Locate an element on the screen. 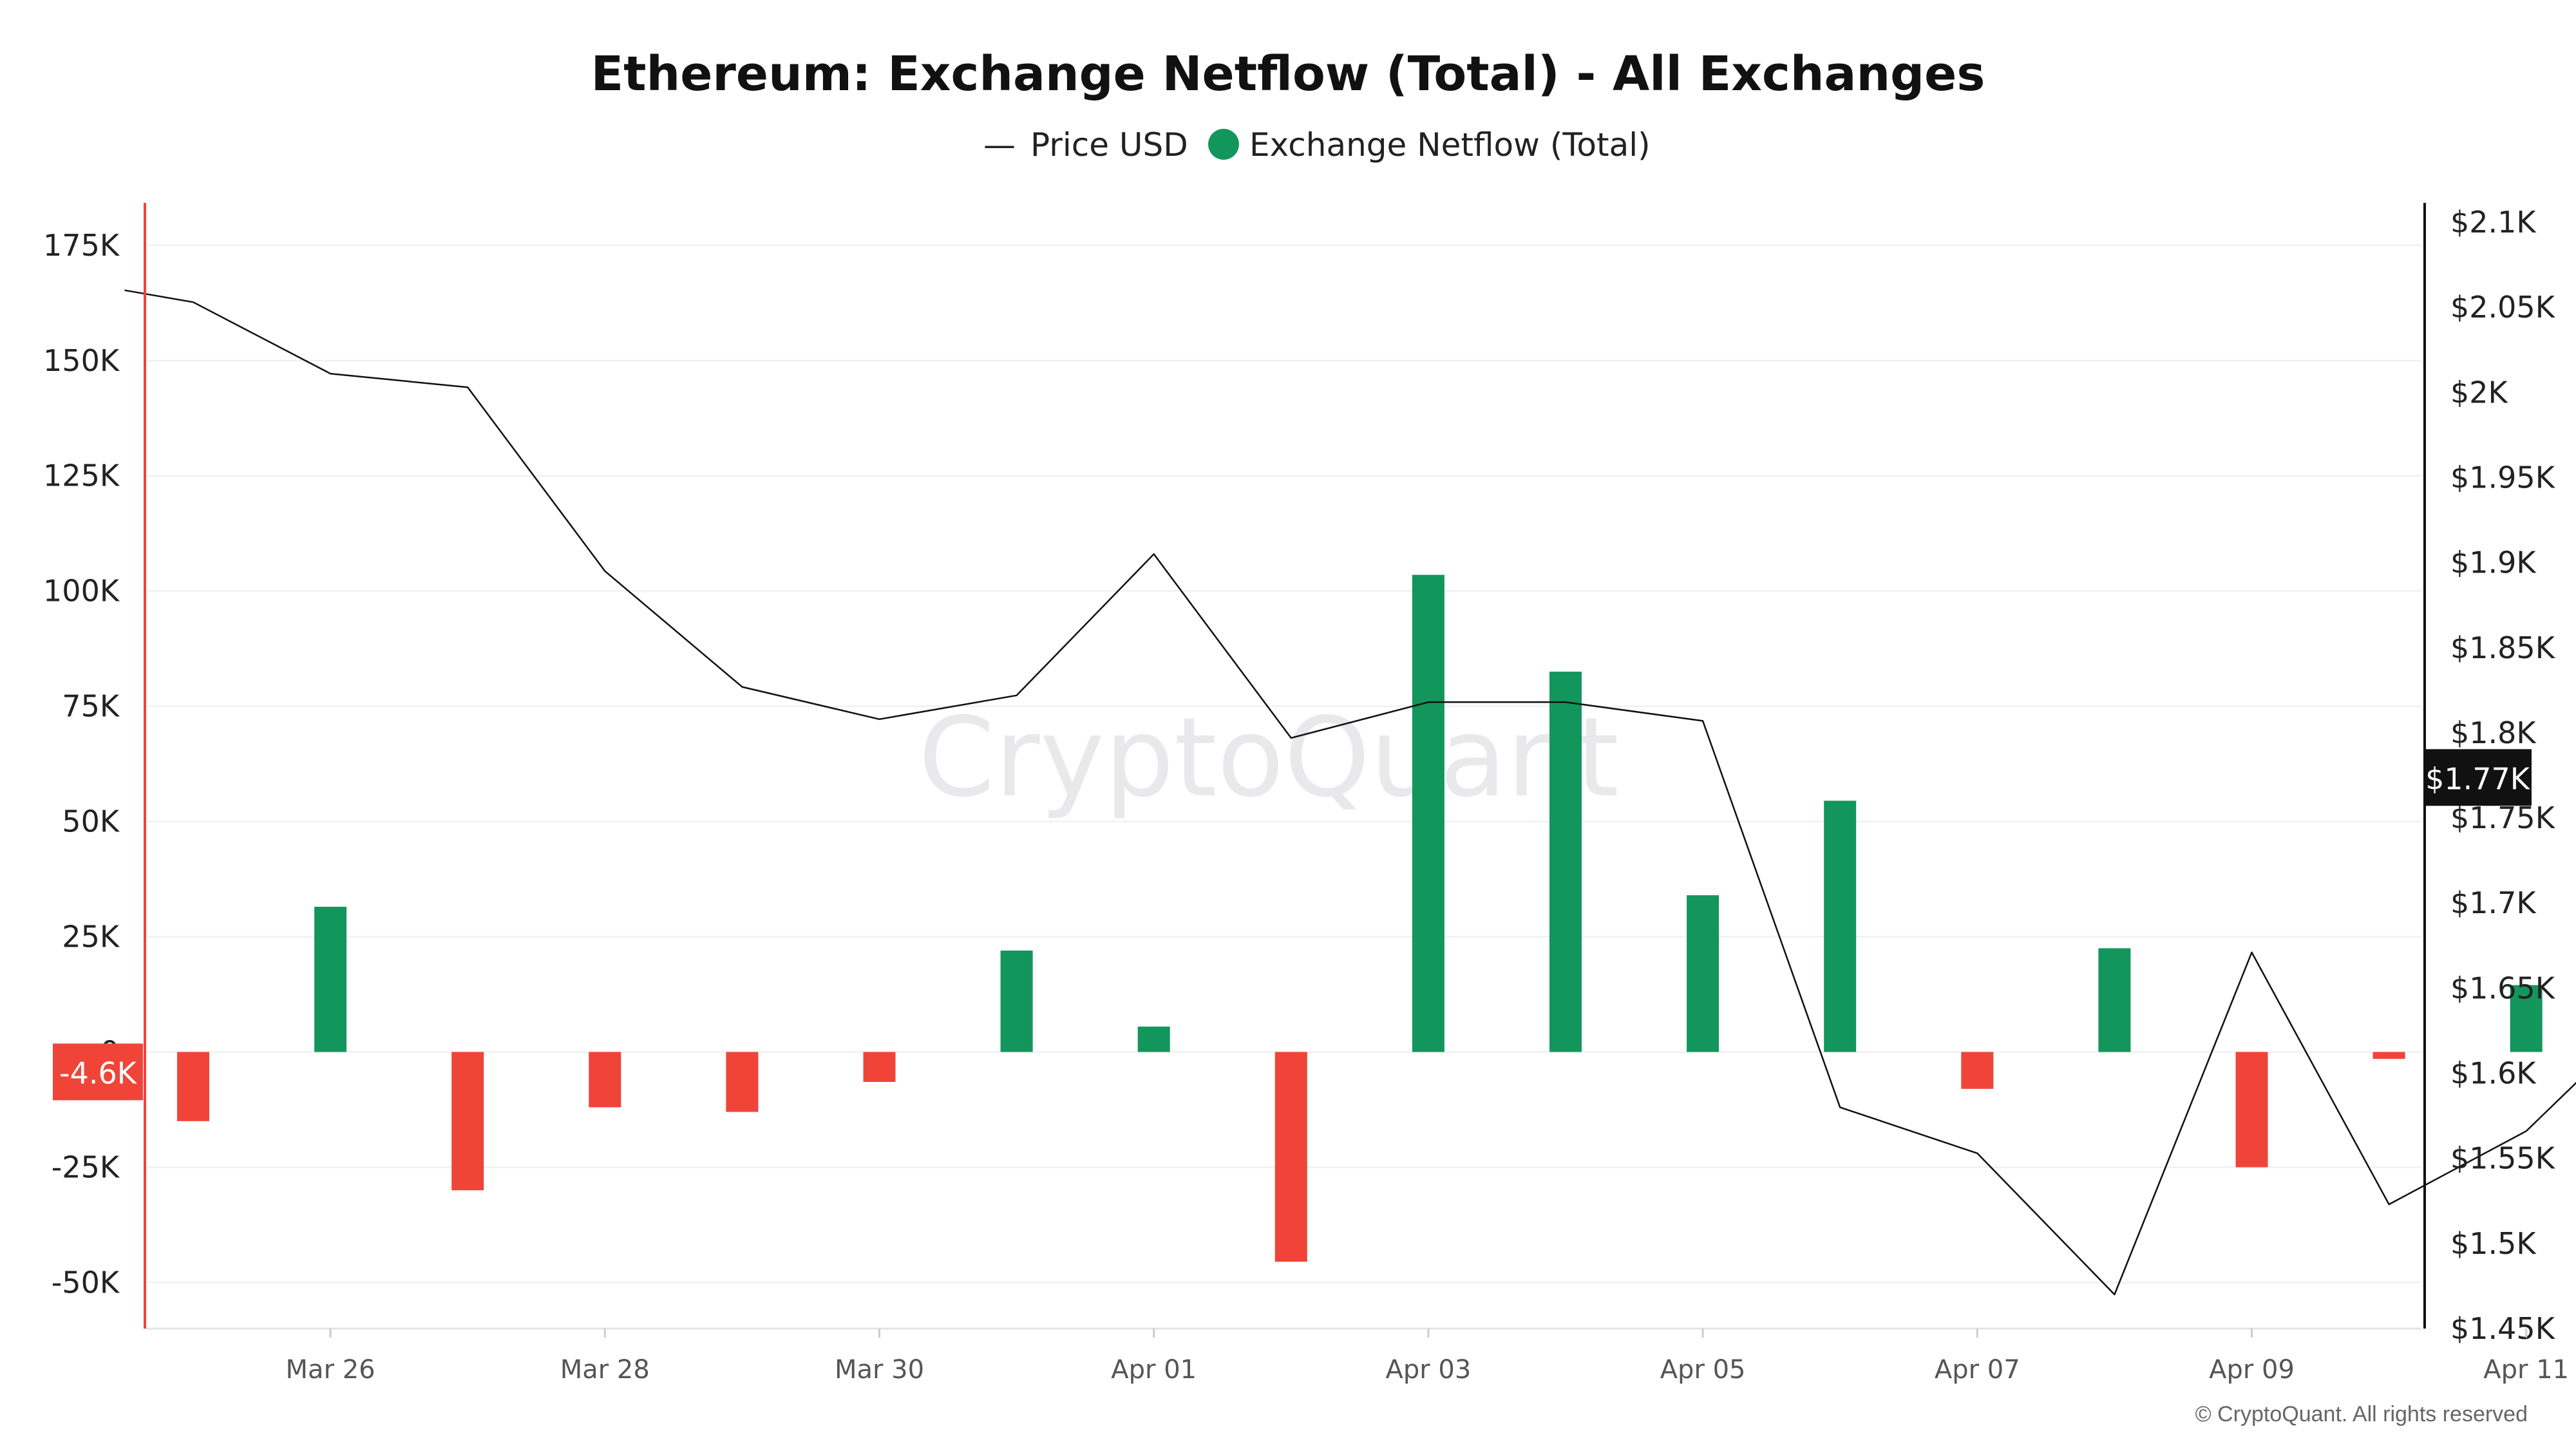 Image resolution: width=2576 pixels, height=1449 pixels. x-tick-label: Mar 30 is located at coordinates (879, 1370).